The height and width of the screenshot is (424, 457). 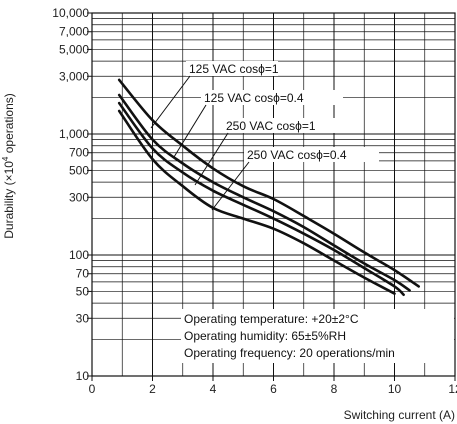 I want to click on operating-humidity-text: Operating humidity: 65±5%RH, so click(x=265, y=336).